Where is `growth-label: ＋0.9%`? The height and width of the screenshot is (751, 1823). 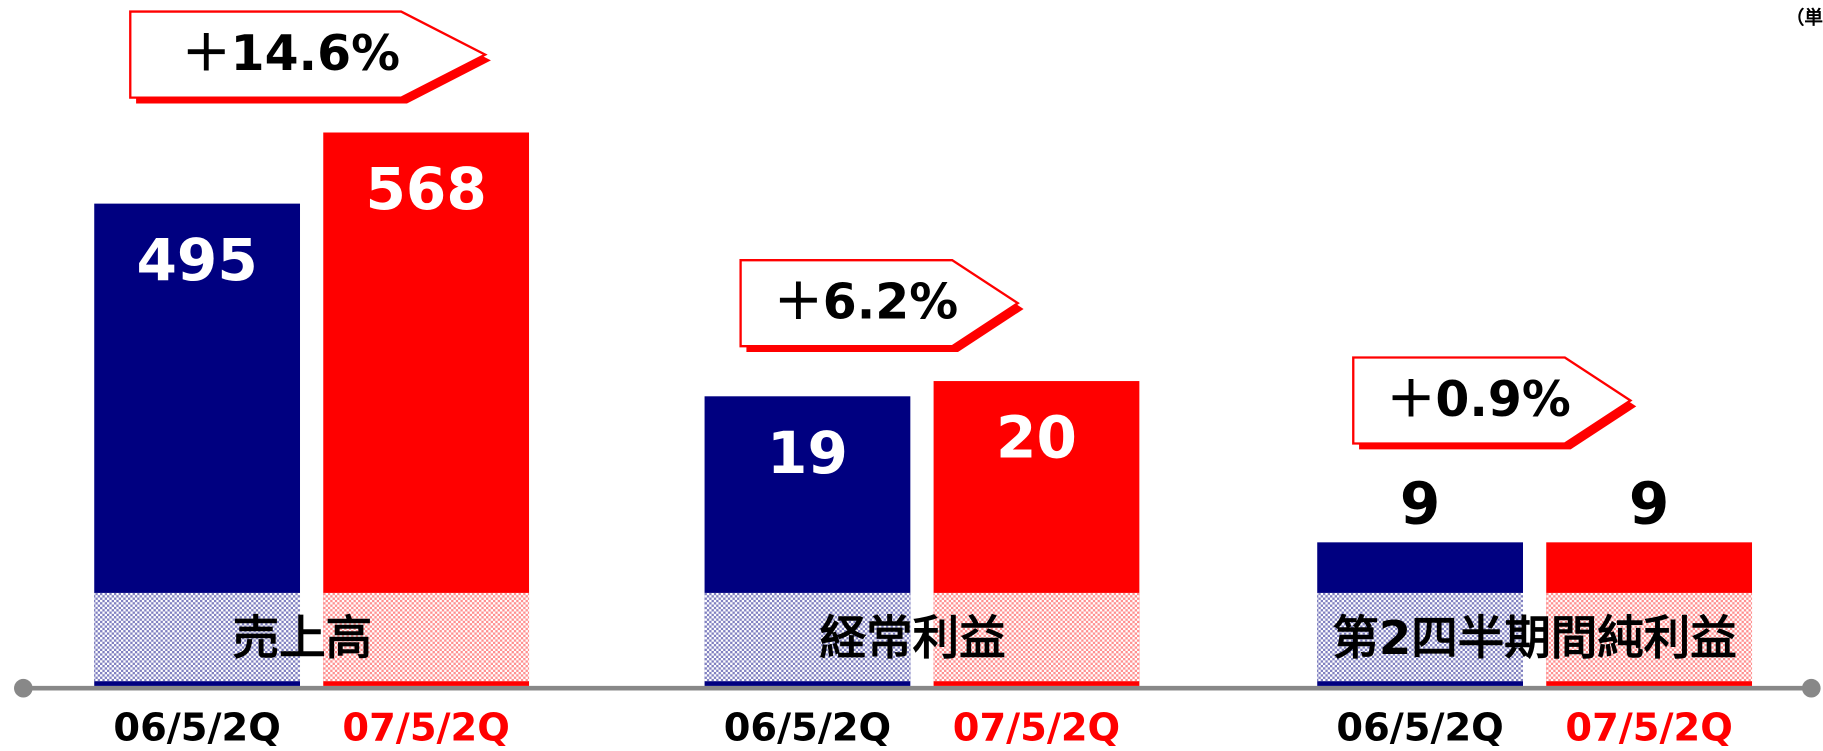 growth-label: ＋0.9% is located at coordinates (1479, 399).